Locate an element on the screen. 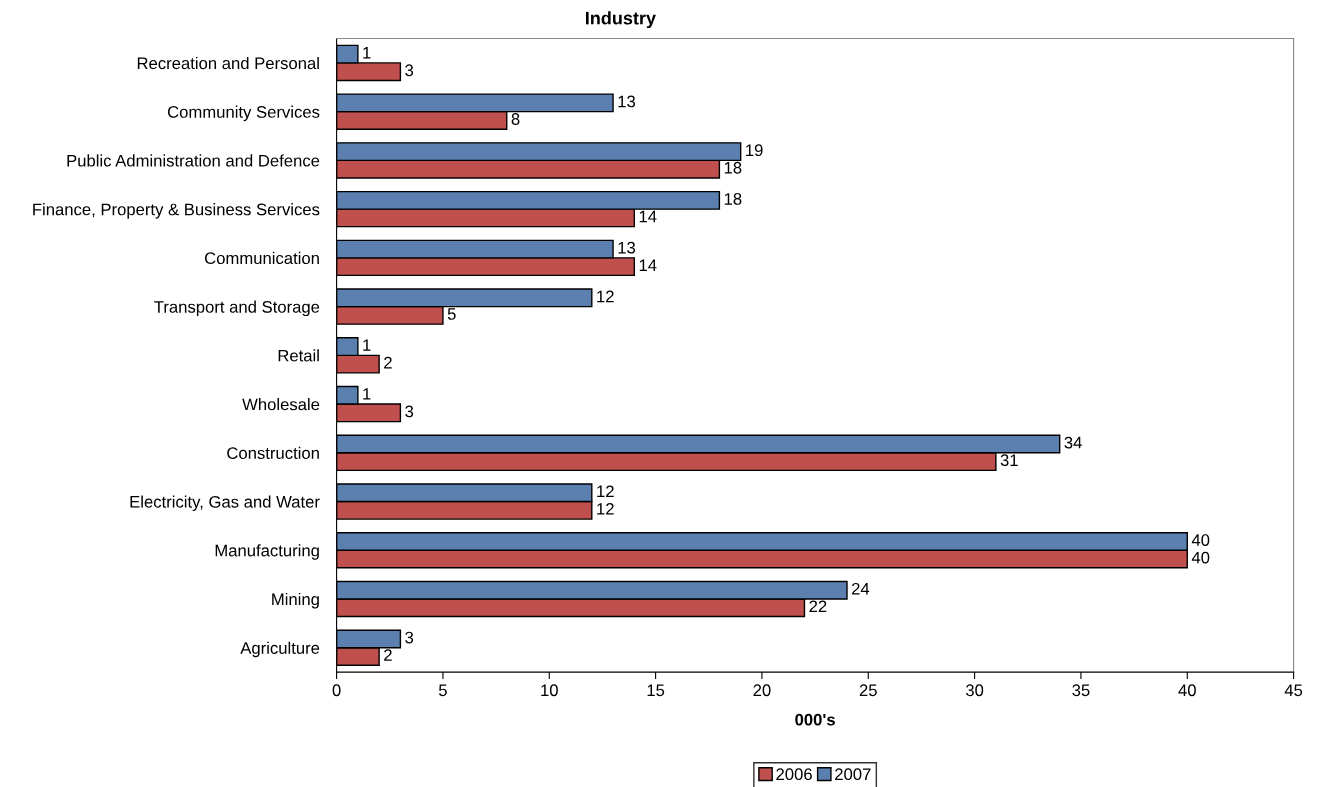  legend-label: 2007 is located at coordinates (853, 774).